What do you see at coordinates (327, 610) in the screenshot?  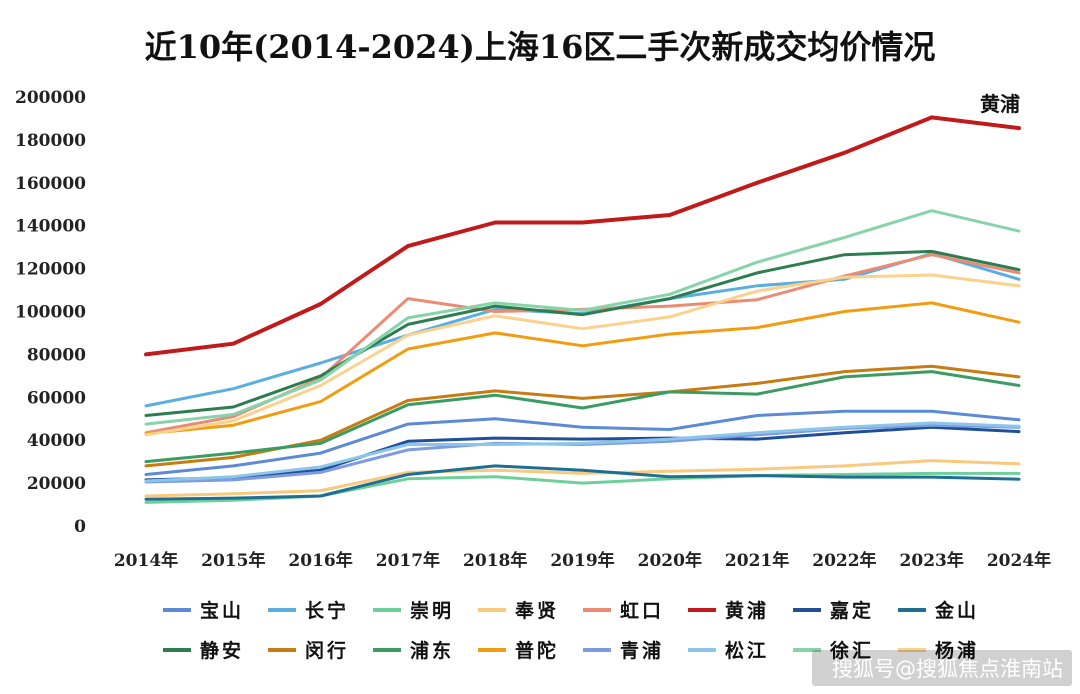 I see `legend-label: 长宁` at bounding box center [327, 610].